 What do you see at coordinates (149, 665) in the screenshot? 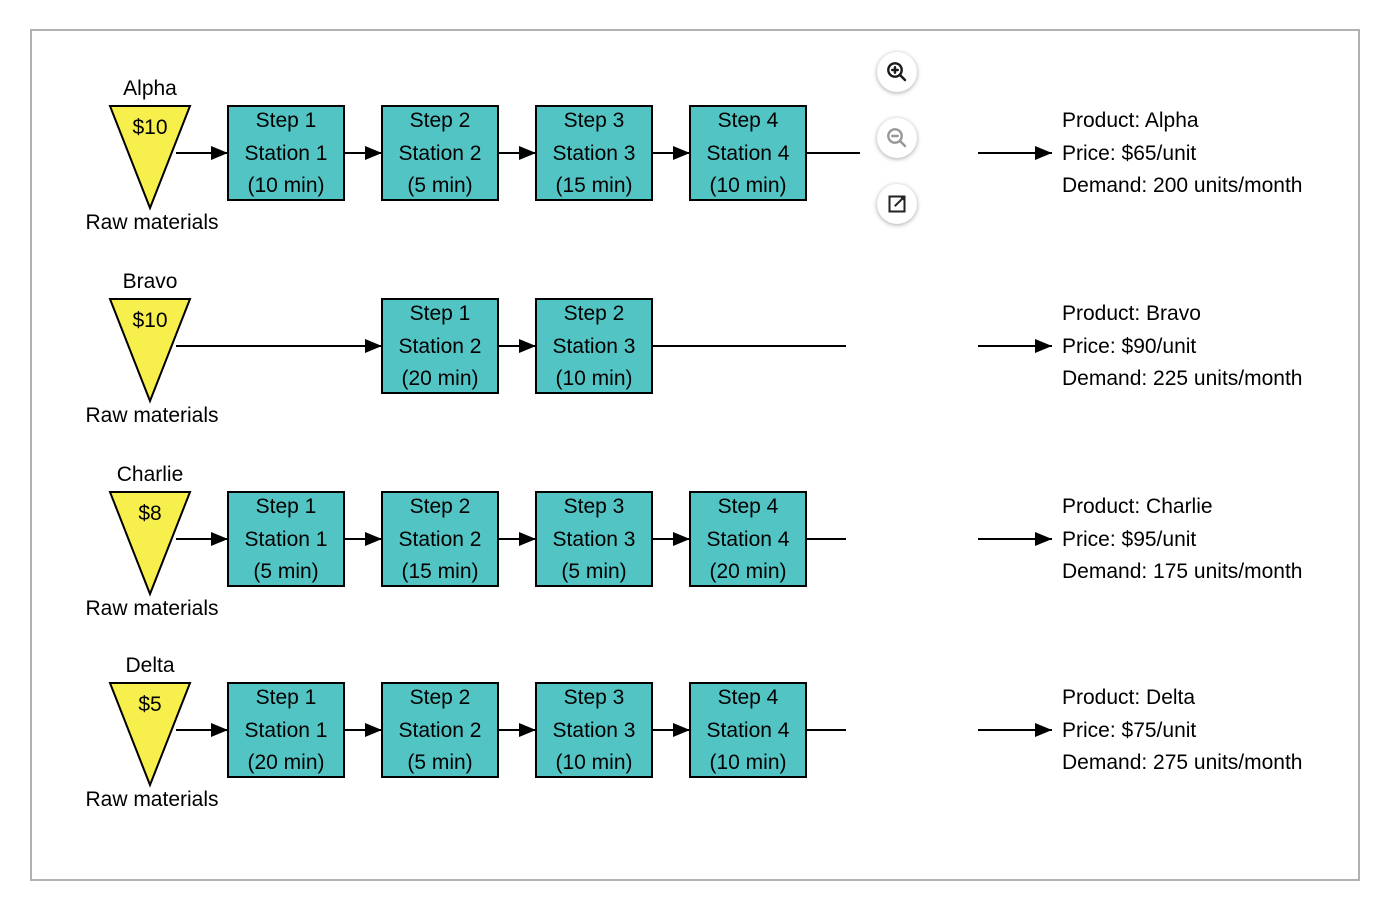
I see `product-name-label: Delta` at bounding box center [149, 665].